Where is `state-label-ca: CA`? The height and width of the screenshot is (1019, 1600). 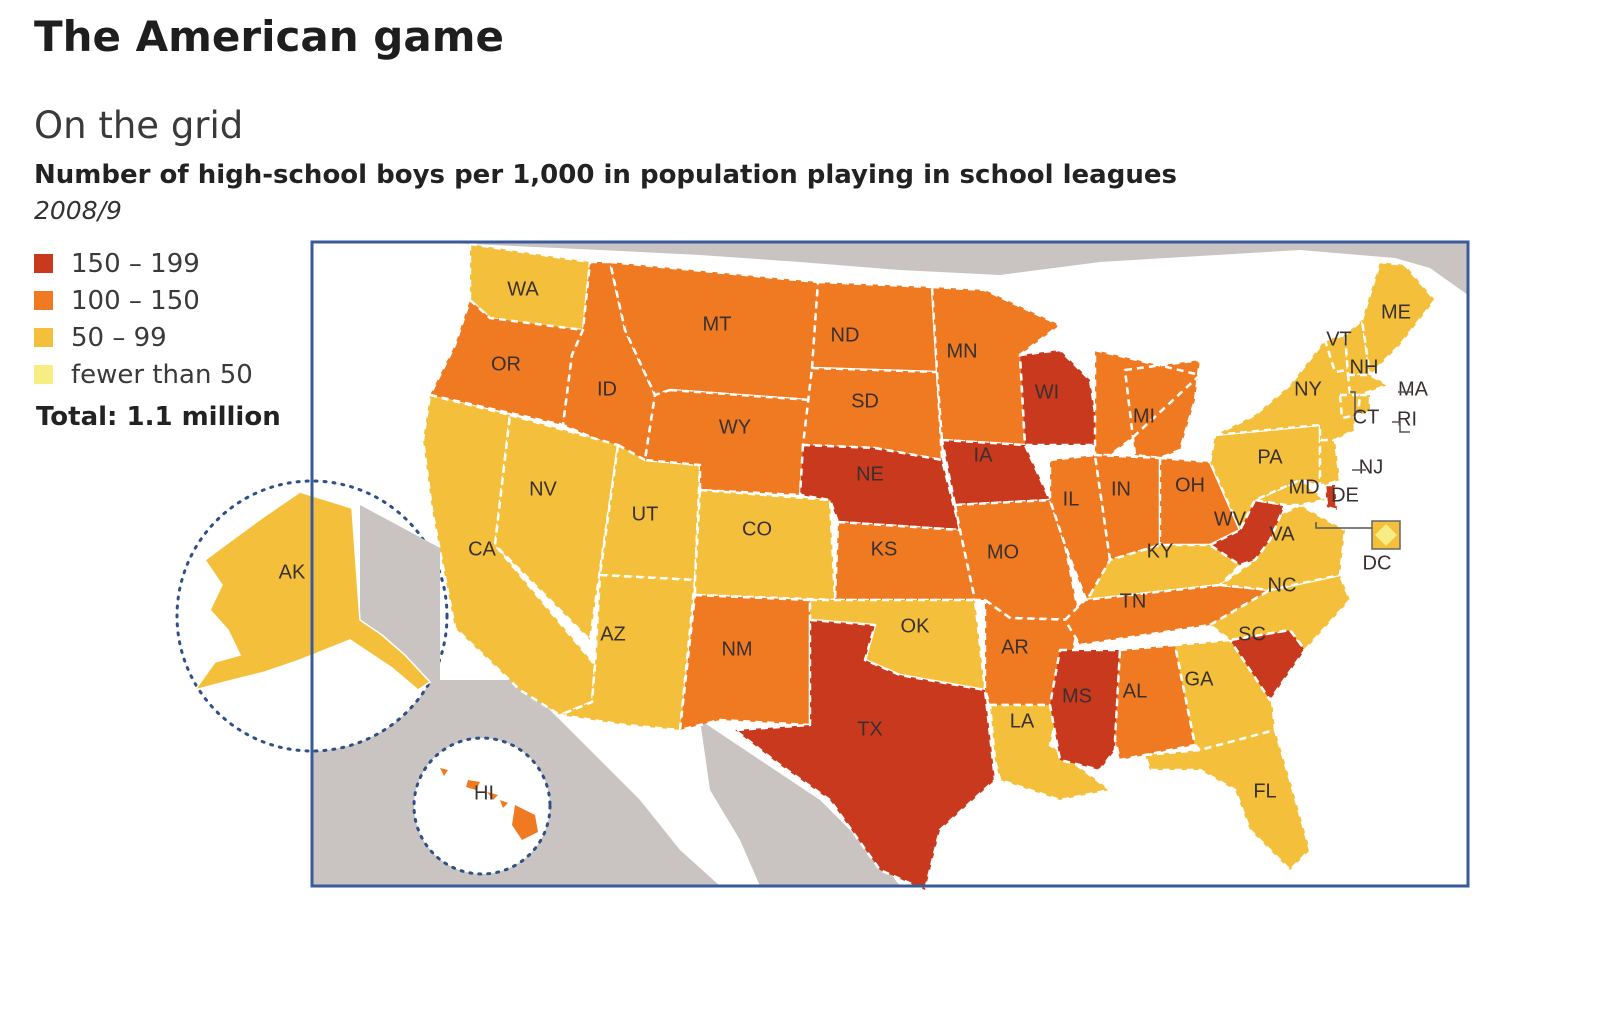 state-label-ca: CA is located at coordinates (482, 549).